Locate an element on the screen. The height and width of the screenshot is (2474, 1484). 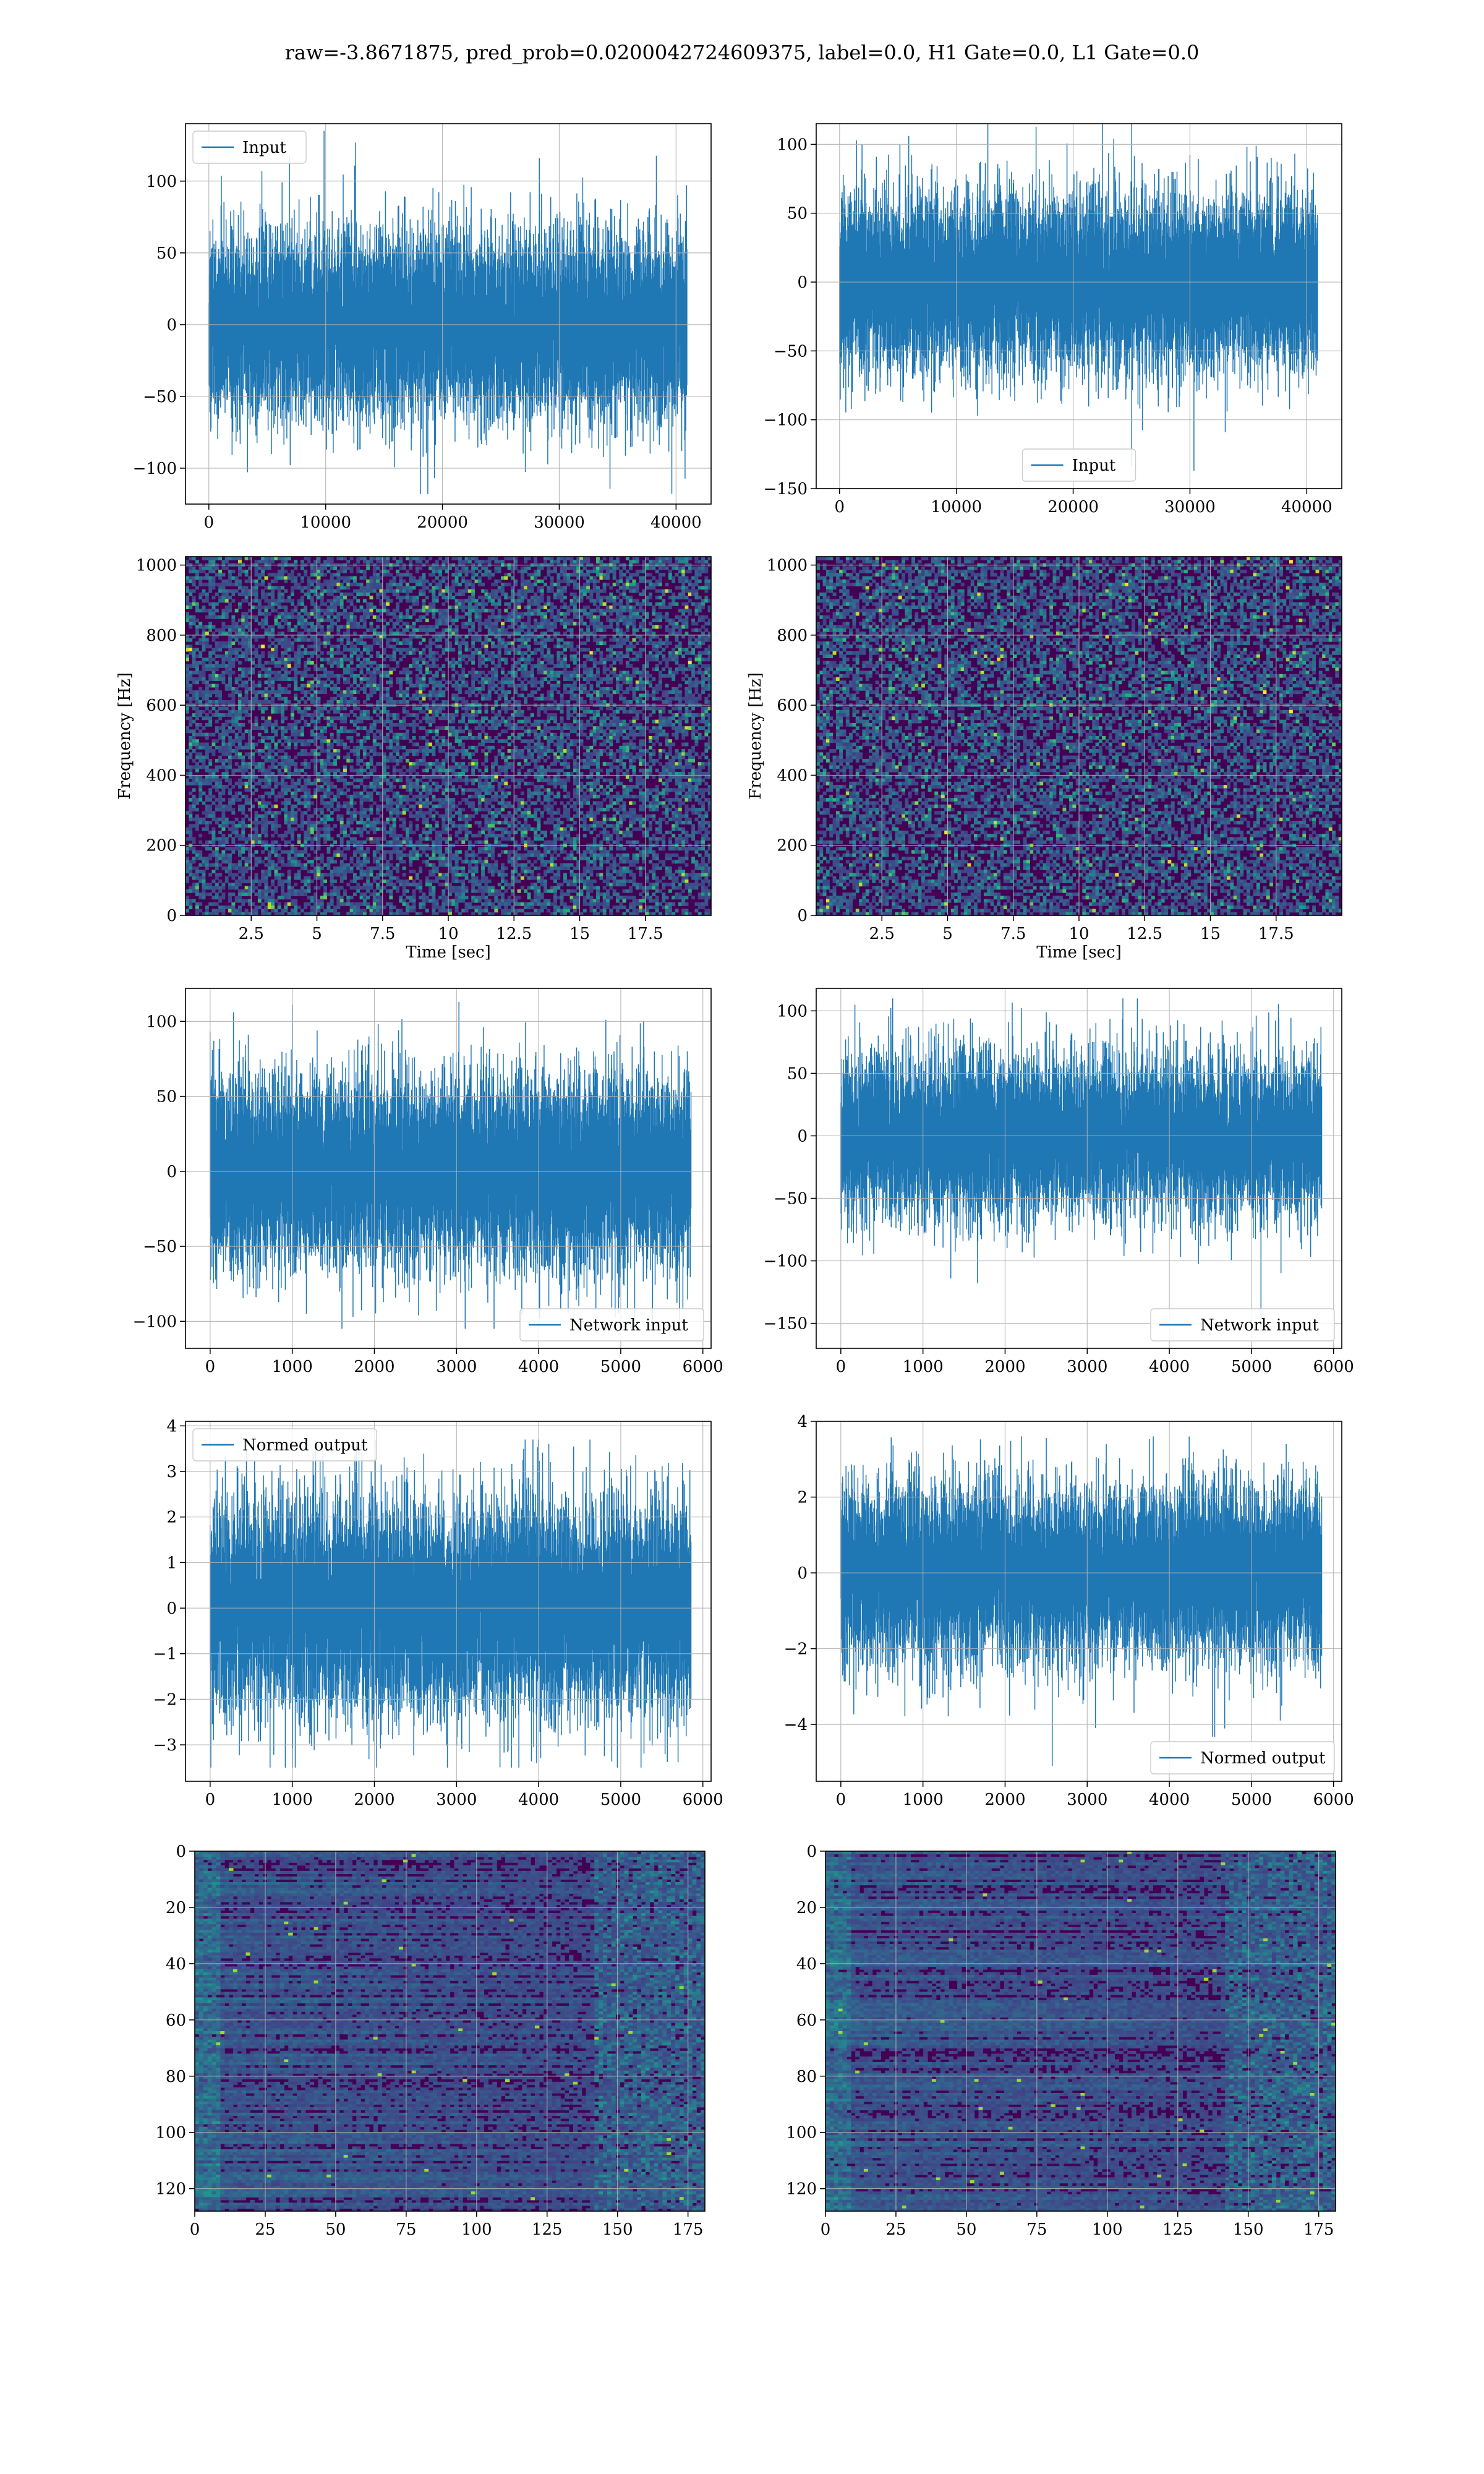
x-tick-label: 125 is located at coordinates (1177, 2229).